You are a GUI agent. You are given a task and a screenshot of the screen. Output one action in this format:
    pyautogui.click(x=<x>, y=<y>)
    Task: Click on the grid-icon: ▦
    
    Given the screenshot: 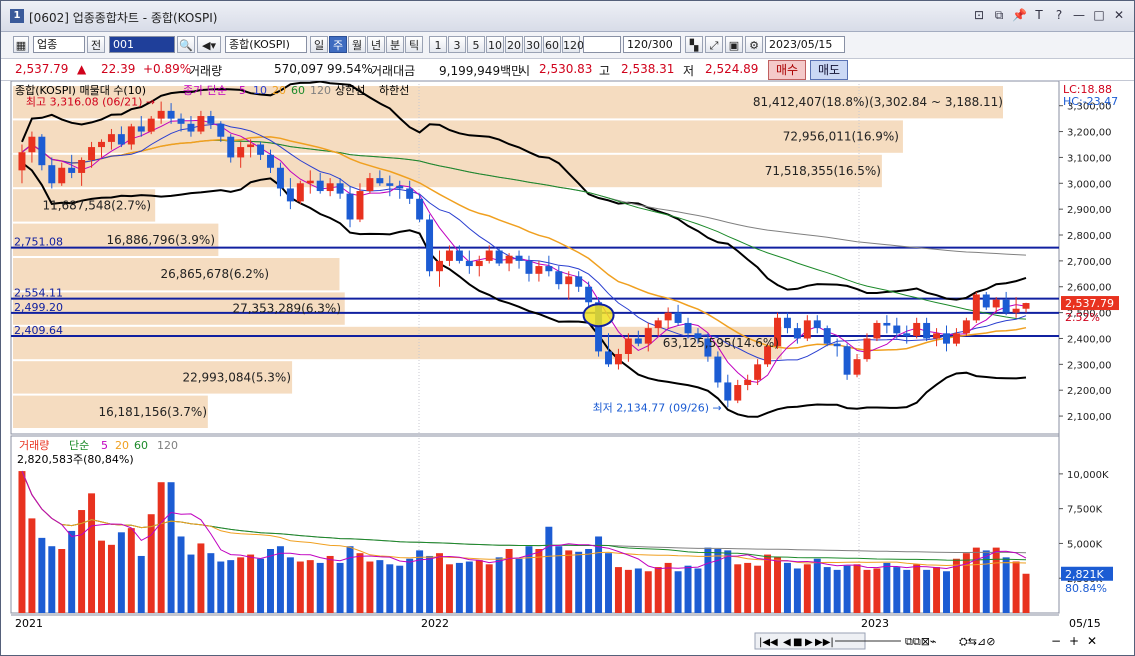 What is the action you would take?
    pyautogui.click(x=21, y=44)
    